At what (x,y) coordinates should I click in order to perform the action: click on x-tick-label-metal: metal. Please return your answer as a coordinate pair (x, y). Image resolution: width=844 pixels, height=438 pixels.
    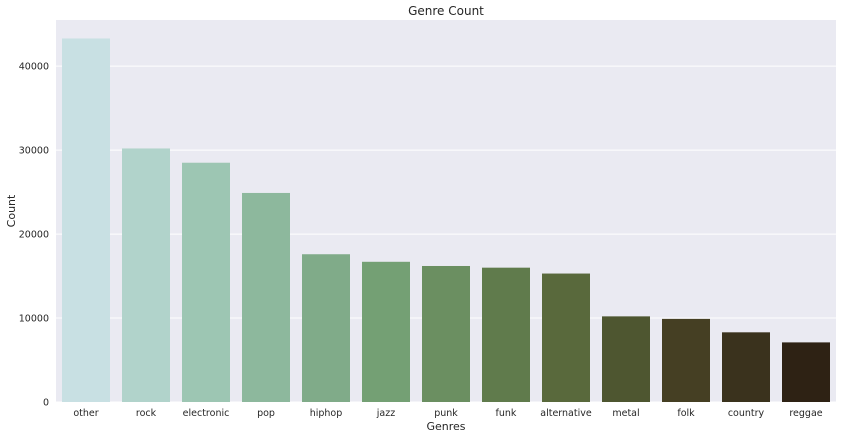
    Looking at the image, I should click on (625, 413).